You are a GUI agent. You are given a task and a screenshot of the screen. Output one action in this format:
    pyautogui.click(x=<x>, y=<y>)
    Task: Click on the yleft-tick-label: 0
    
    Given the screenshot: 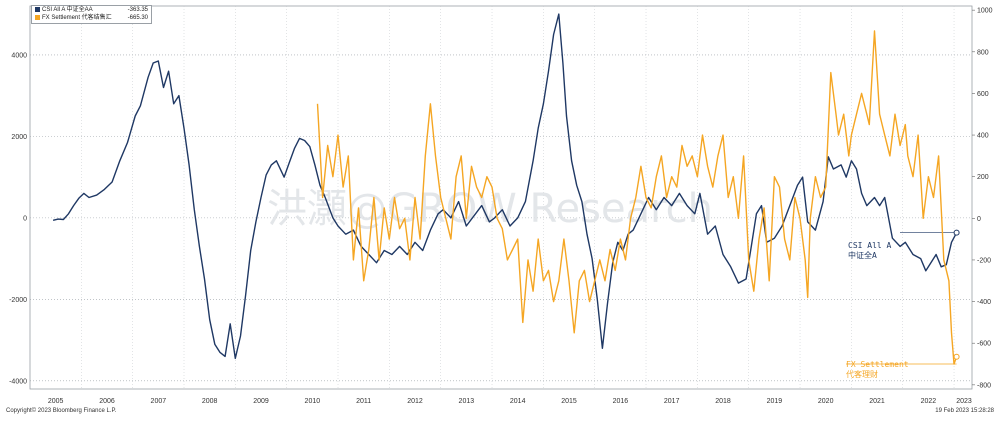 What is the action you would take?
    pyautogui.click(x=25, y=218)
    